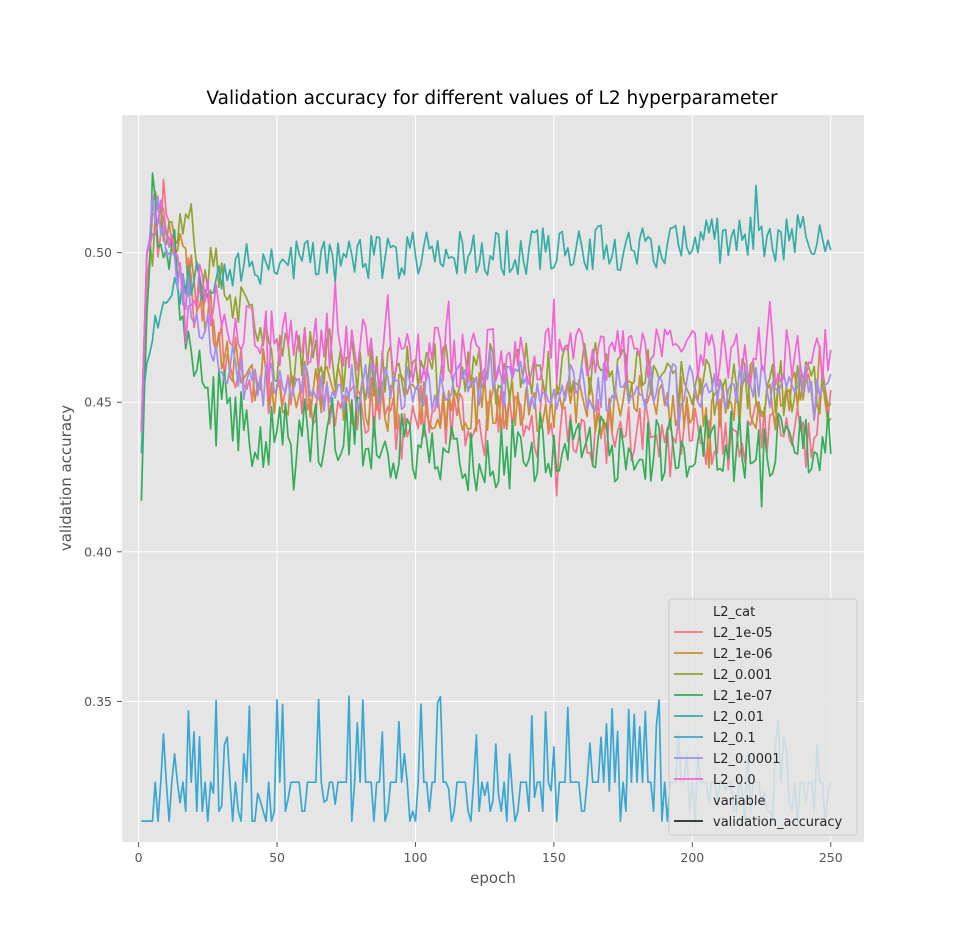 Image resolution: width=960 pixels, height=946 pixels. I want to click on y-tick-label: 0.45, so click(98, 402).